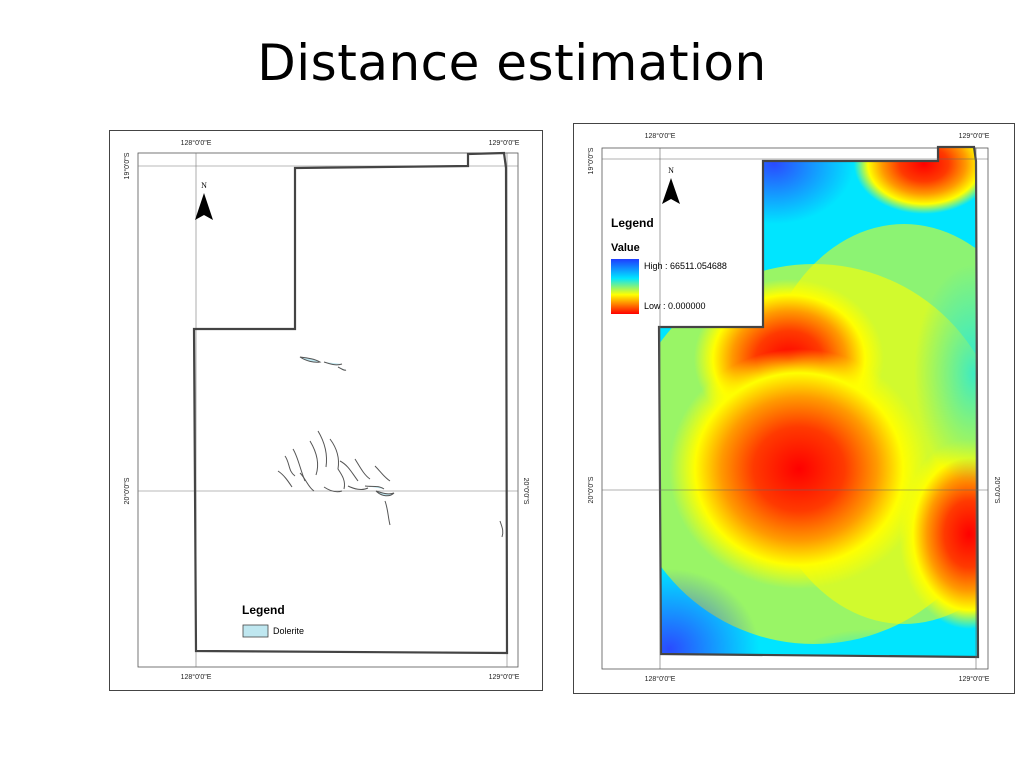 The height and width of the screenshot is (768, 1024). I want to click on legend-label-dolerite: Dolerite, so click(288, 631).